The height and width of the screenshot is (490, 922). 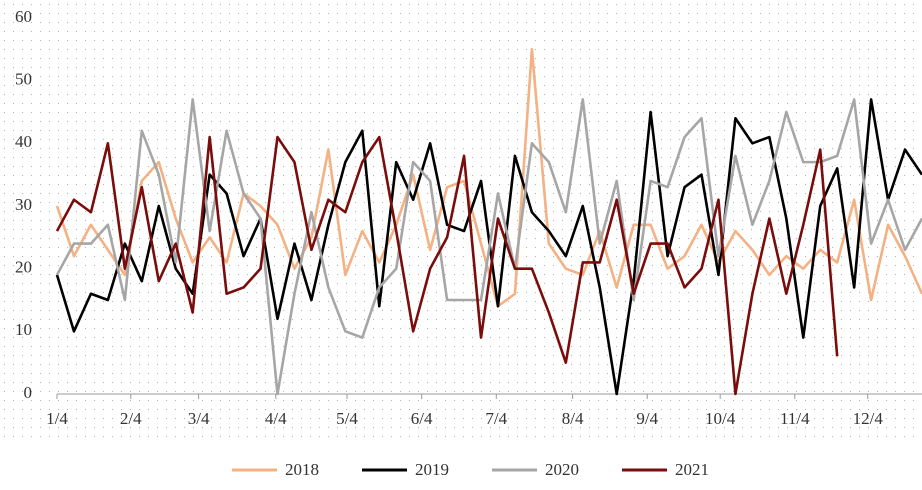 I want to click on x-tick-label: 10/4, so click(x=720, y=418).